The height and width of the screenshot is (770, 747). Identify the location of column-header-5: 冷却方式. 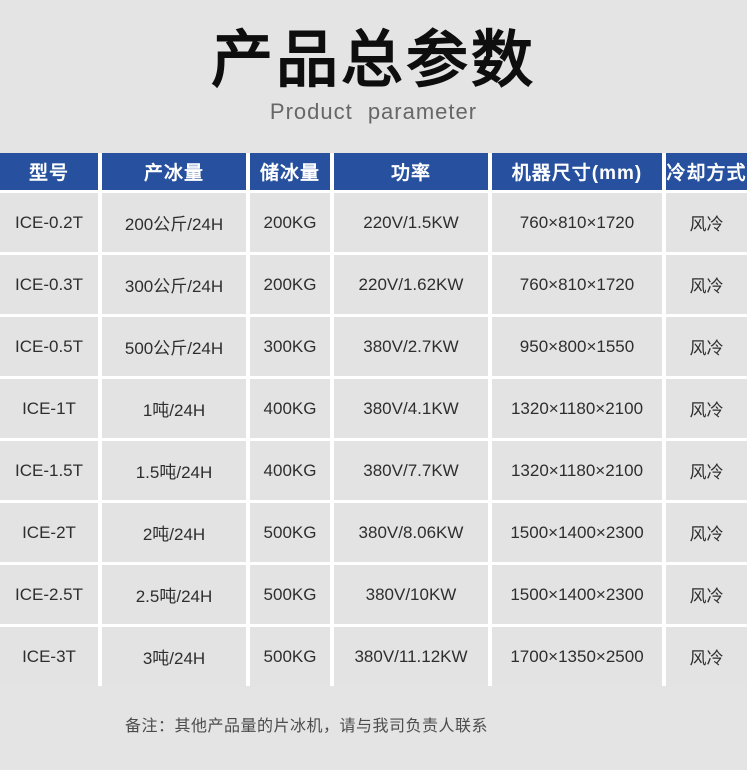
(706, 172).